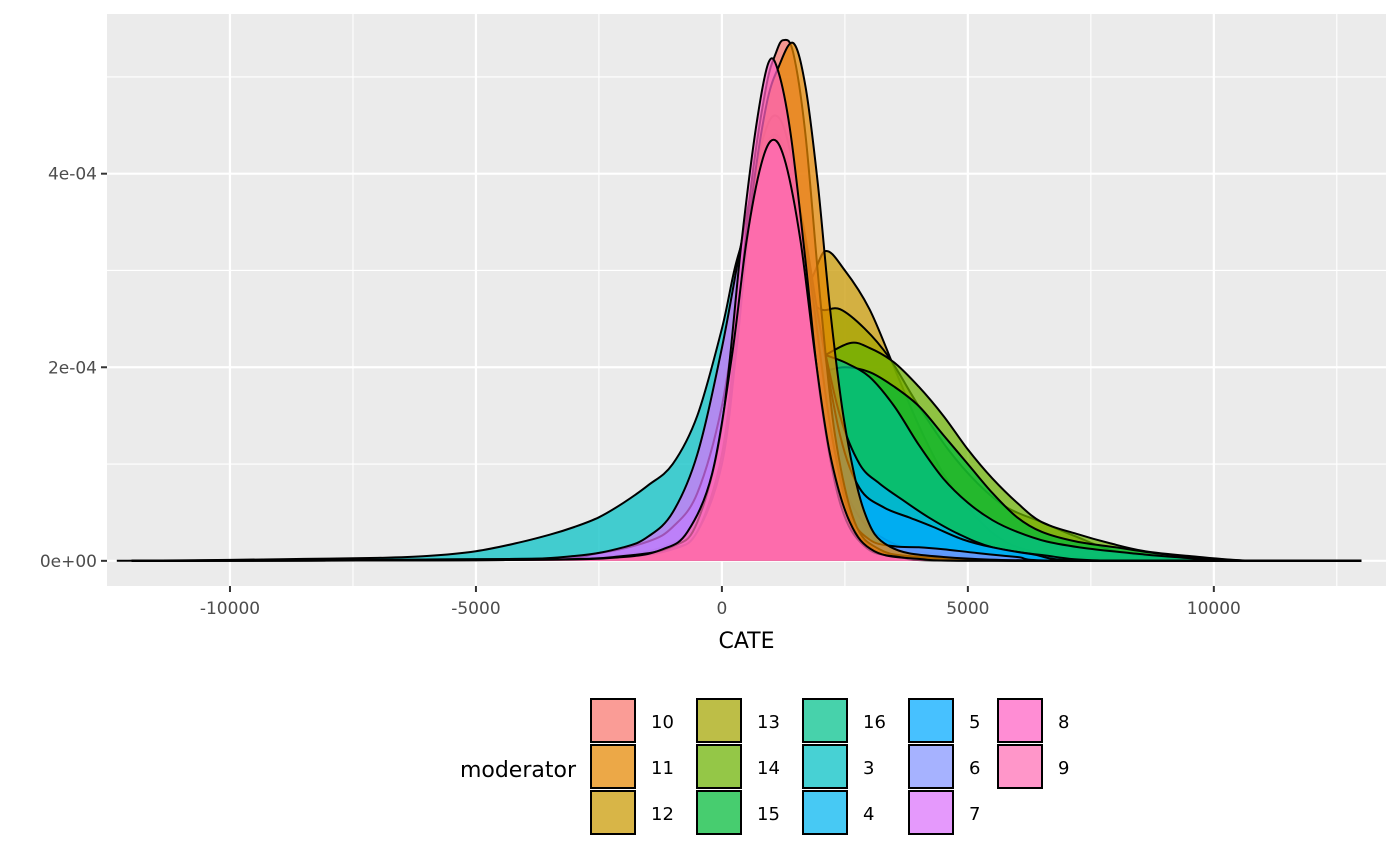 The height and width of the screenshot is (866, 1400). What do you see at coordinates (1214, 609) in the screenshot?
I see `x-tick-label: 10000` at bounding box center [1214, 609].